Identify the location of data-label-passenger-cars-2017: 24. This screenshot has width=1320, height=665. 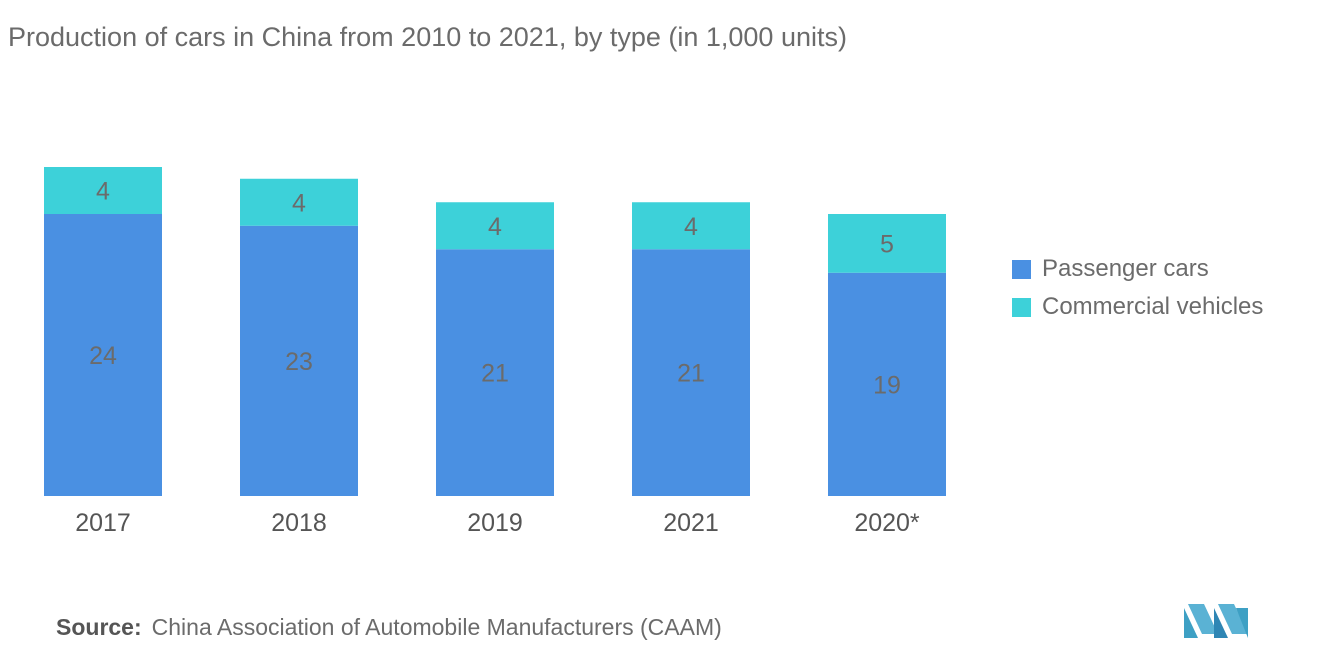
(103, 356).